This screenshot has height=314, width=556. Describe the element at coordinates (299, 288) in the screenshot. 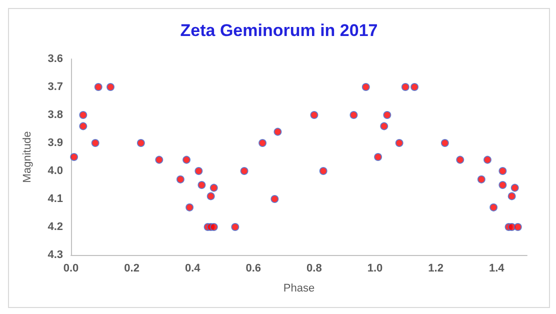

I see `x-axis-title: Phase` at that location.